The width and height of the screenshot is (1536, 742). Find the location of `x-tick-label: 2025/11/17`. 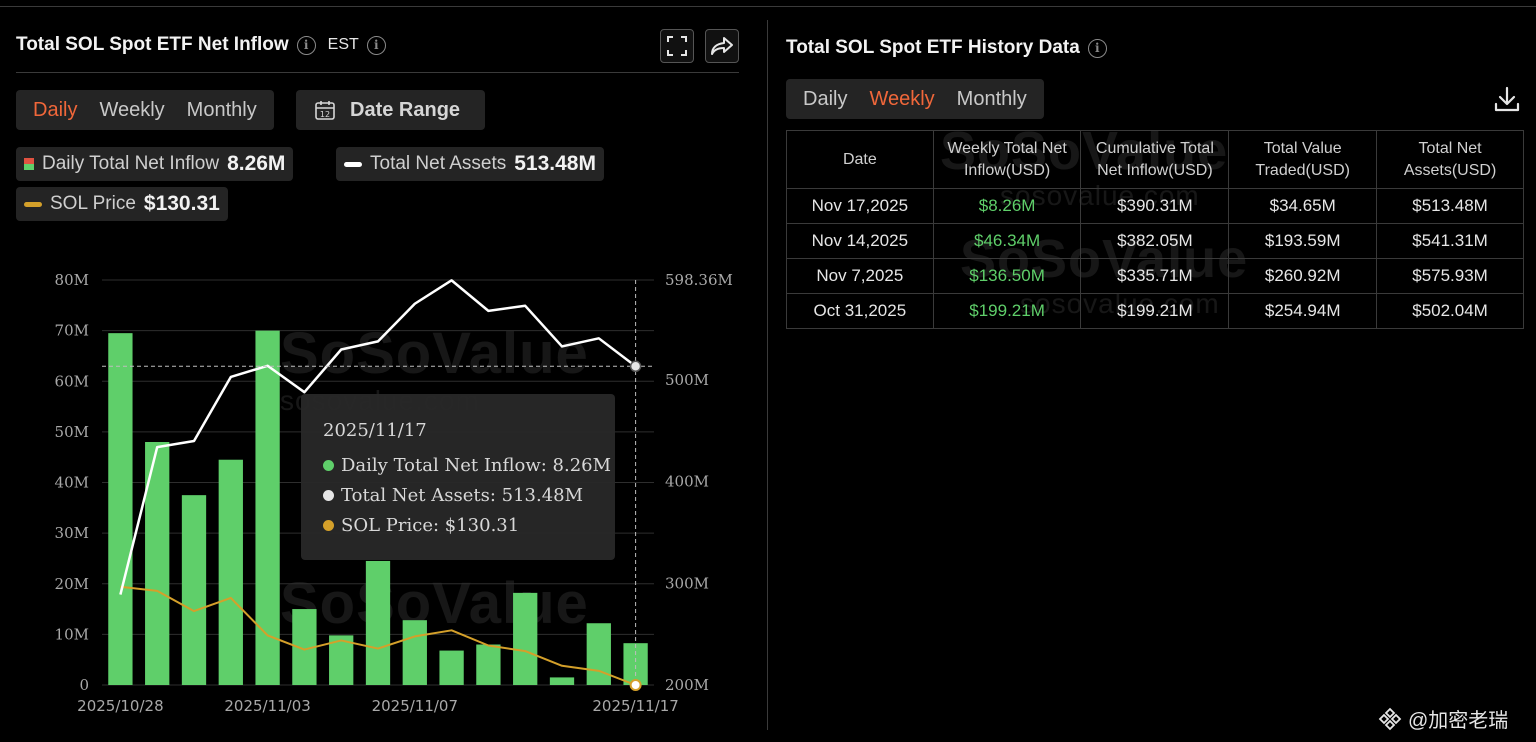

x-tick-label: 2025/11/17 is located at coordinates (635, 706).